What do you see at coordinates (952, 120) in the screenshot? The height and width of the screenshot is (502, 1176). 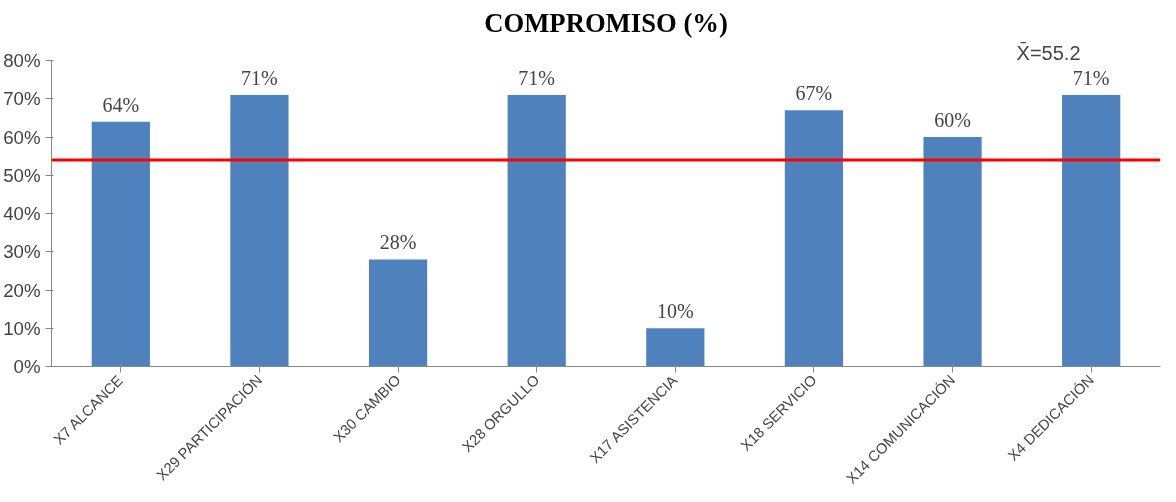 I see `data-label: 60%` at bounding box center [952, 120].